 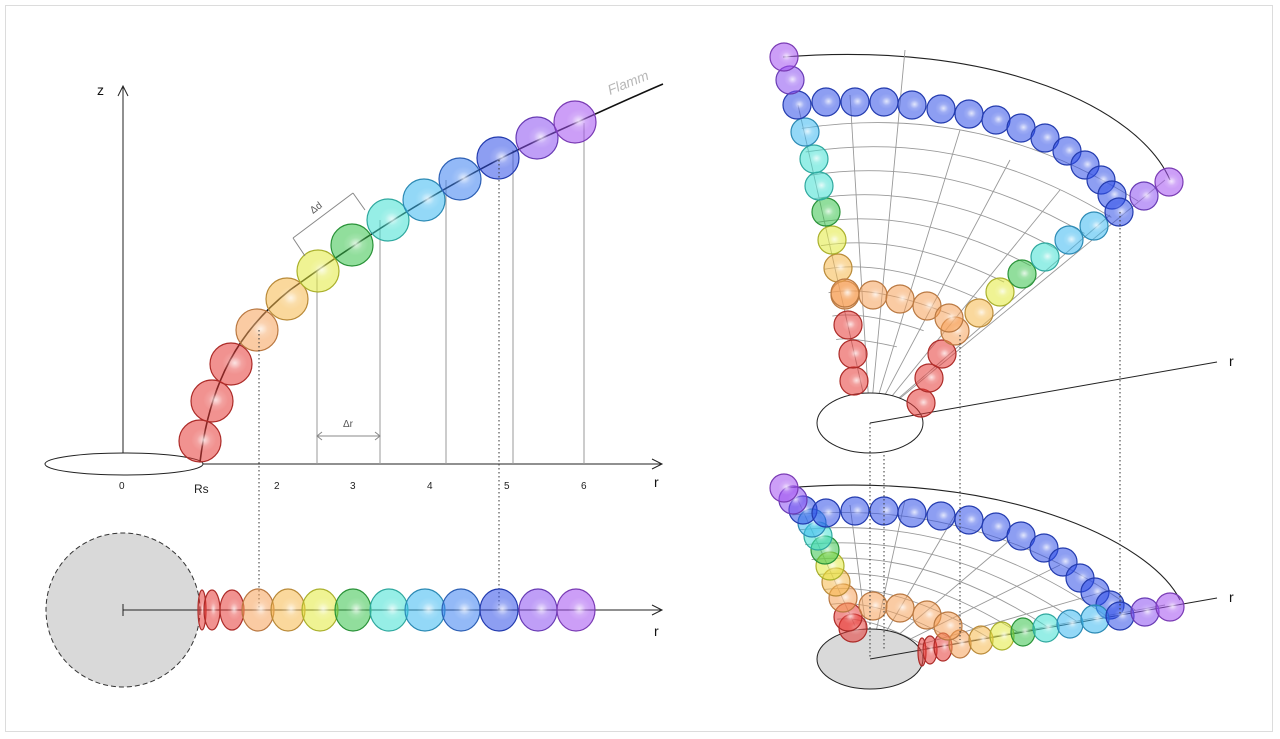 I want to click on r-axis-bottom-label: r, so click(x=656, y=631).